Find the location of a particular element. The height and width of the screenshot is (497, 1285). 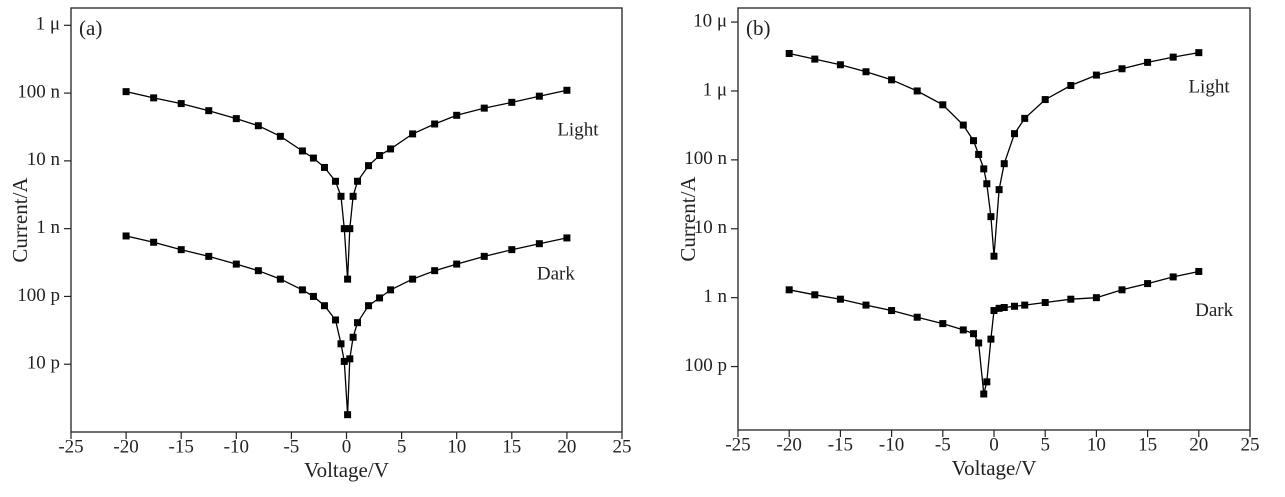

x-tick-label: 15 is located at coordinates (1147, 444).